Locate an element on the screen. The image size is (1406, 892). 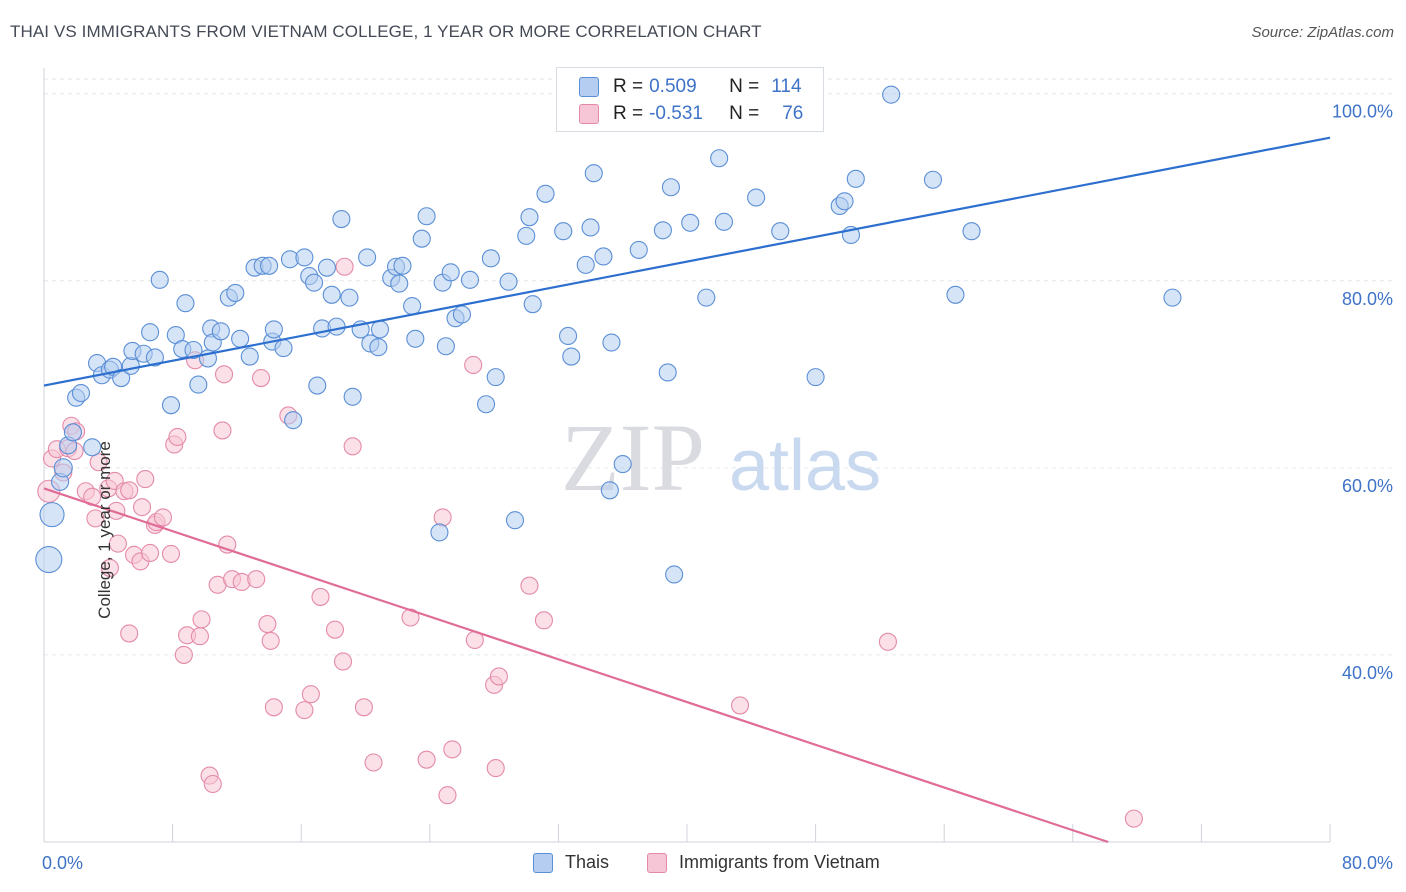
thais-n-value: 114 is located at coordinates (786, 86).